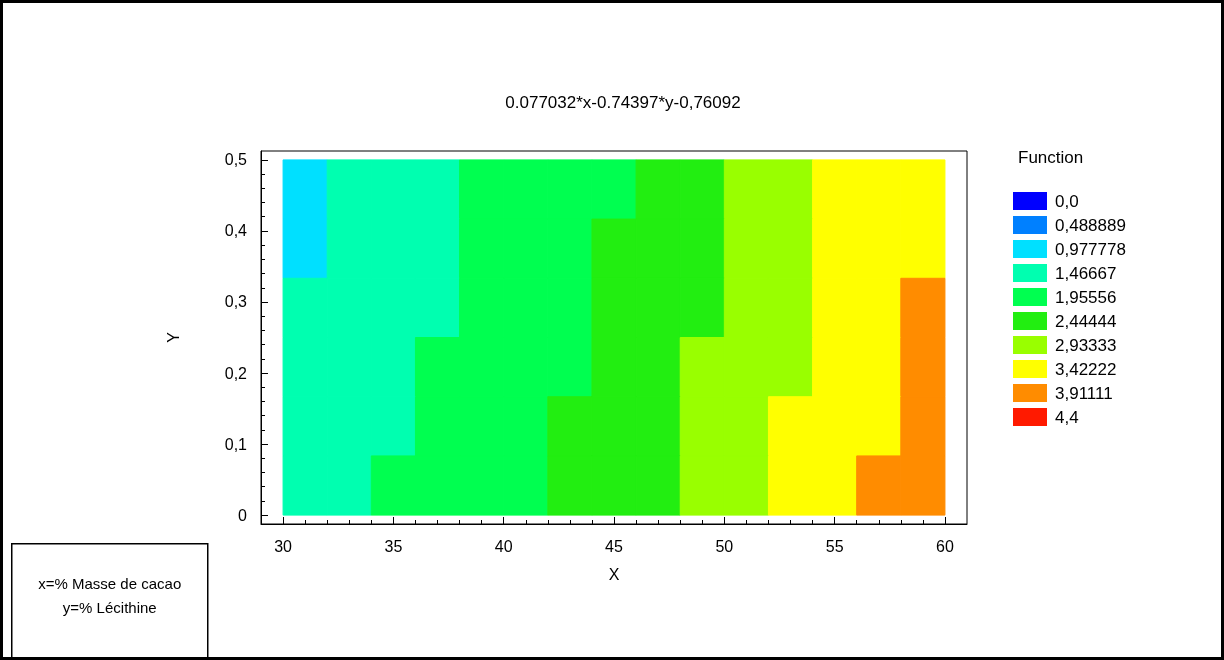  Describe the element at coordinates (1084, 393) in the screenshot. I see `color-bar-label: 3,91111` at that location.